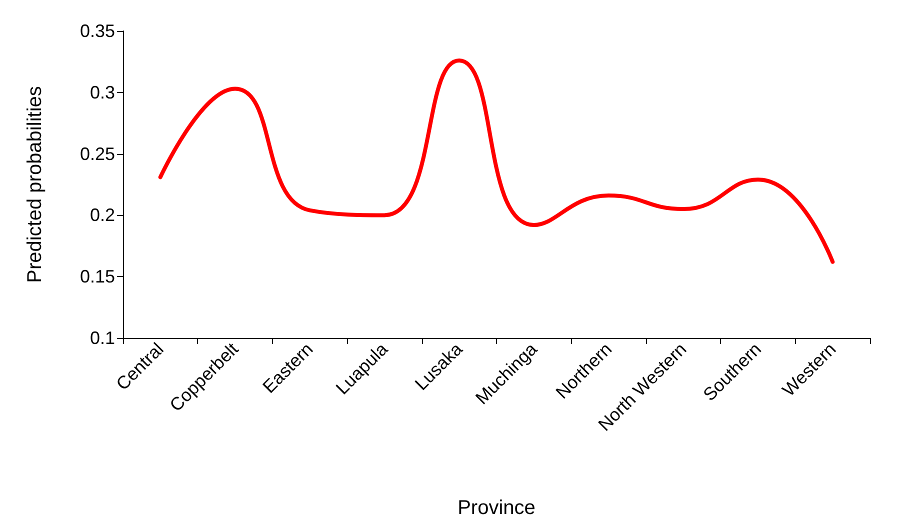  What do you see at coordinates (97, 276) in the screenshot?
I see `y-tick-label: 0.15` at bounding box center [97, 276].